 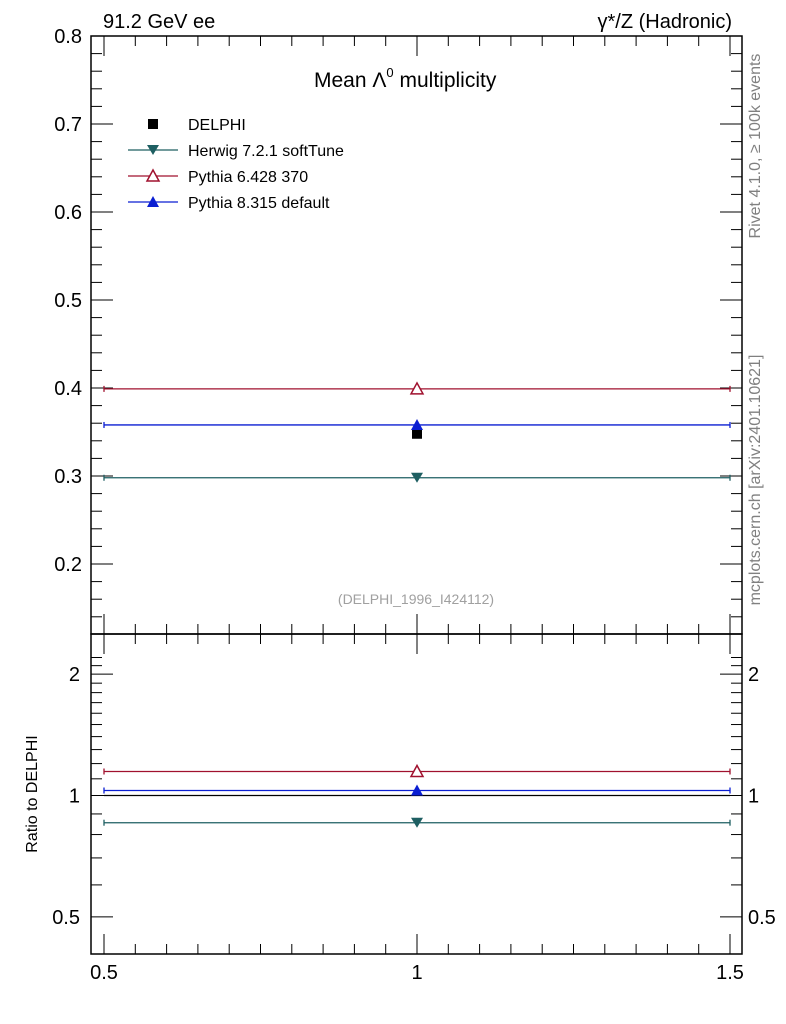 I want to click on legend-marker-pythia6, so click(x=153, y=175).